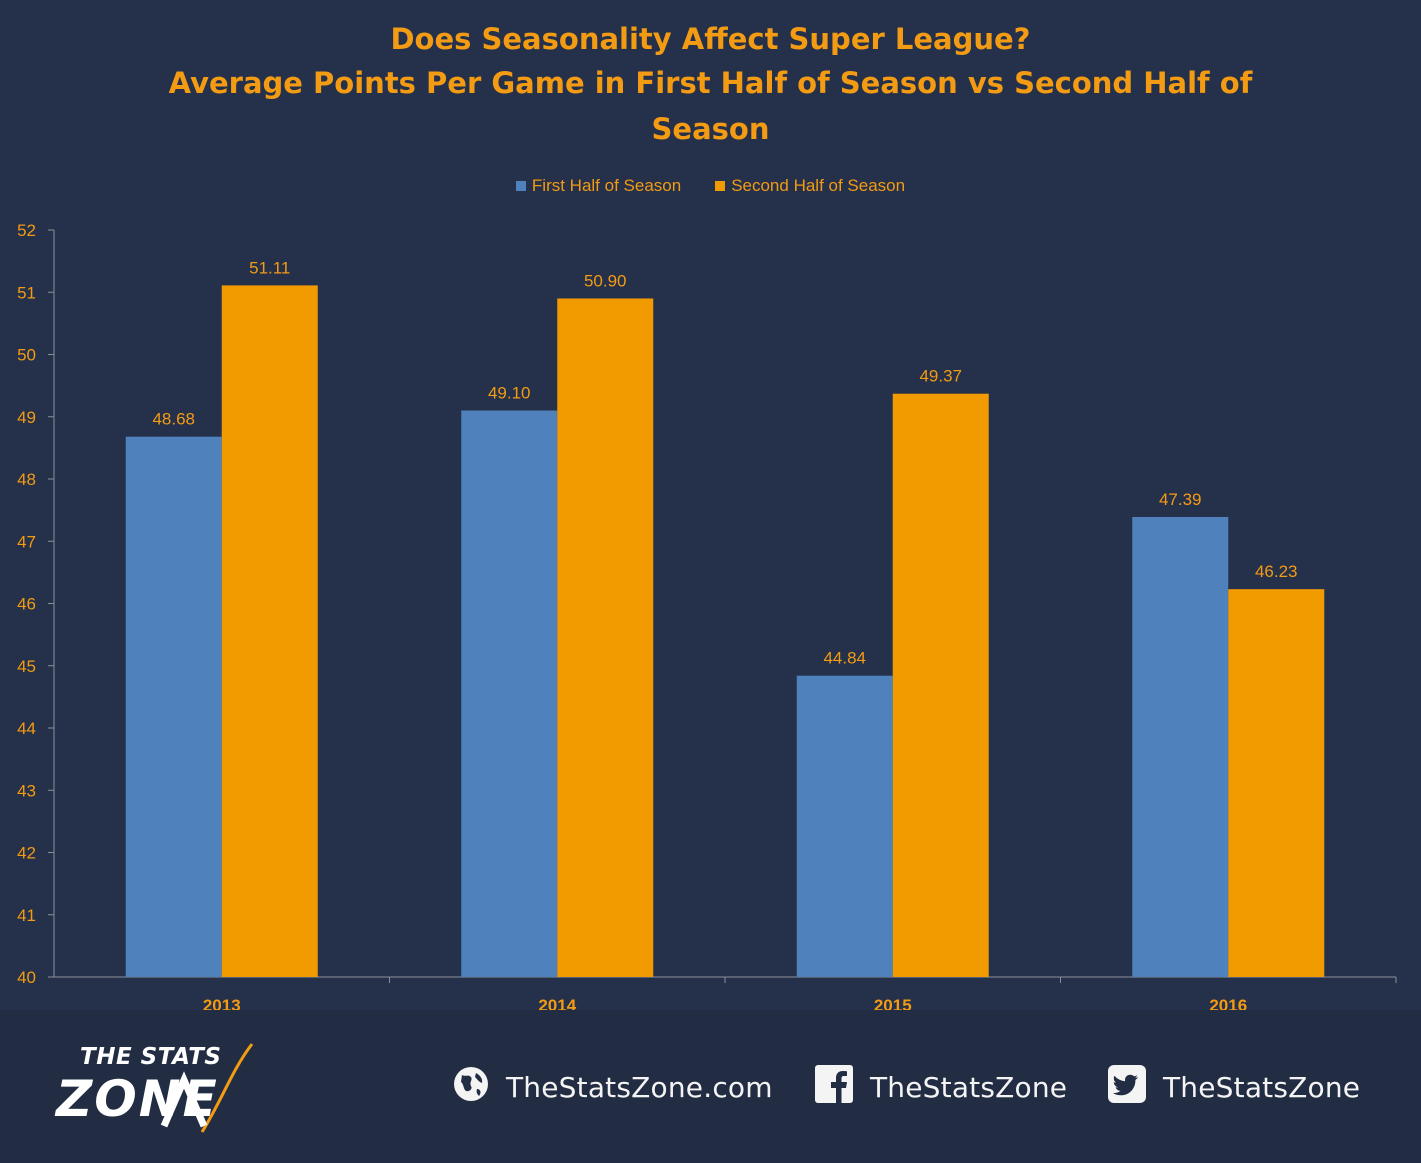  I want to click on logo-swoosh-icon, so click(207, 1088).